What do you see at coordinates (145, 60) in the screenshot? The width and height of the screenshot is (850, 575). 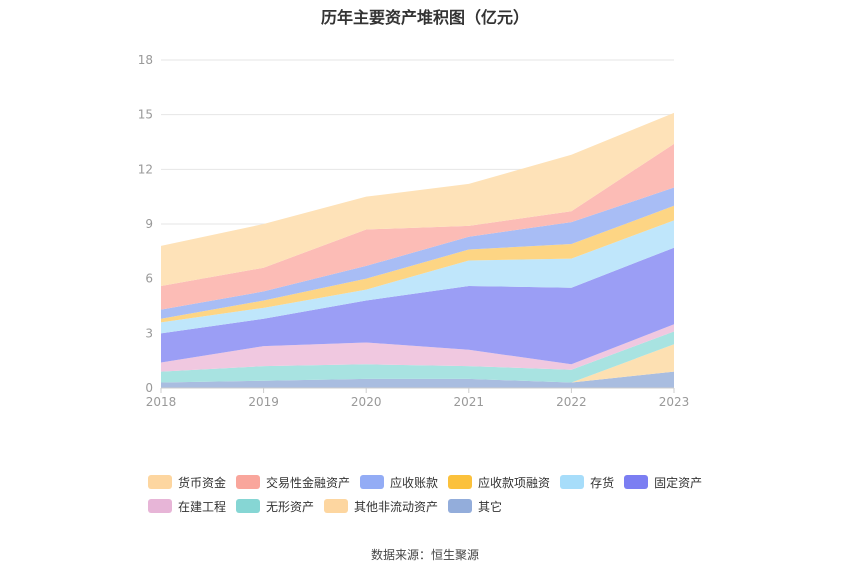 I see `y-tick-label: 18` at bounding box center [145, 60].